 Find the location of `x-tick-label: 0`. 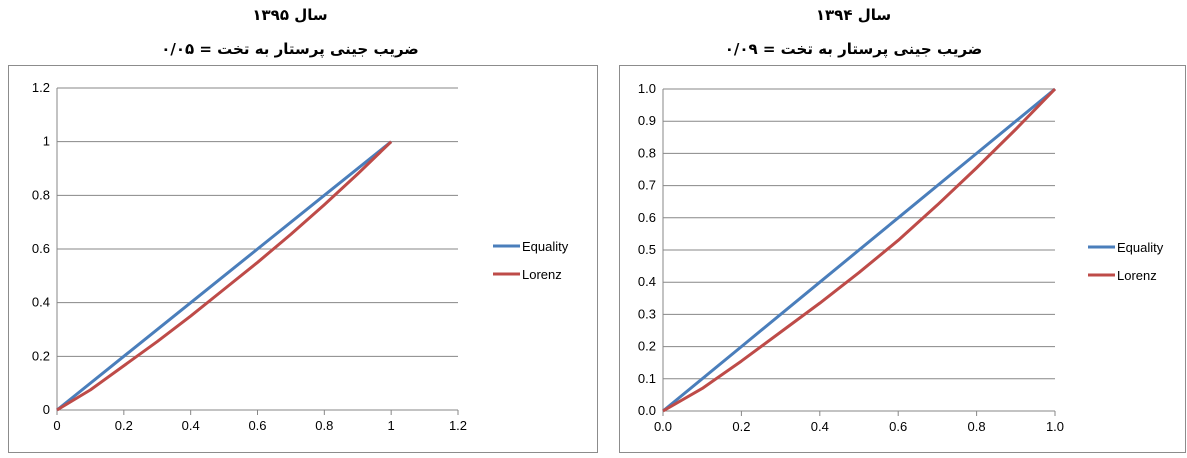

x-tick-label: 0 is located at coordinates (56, 425).